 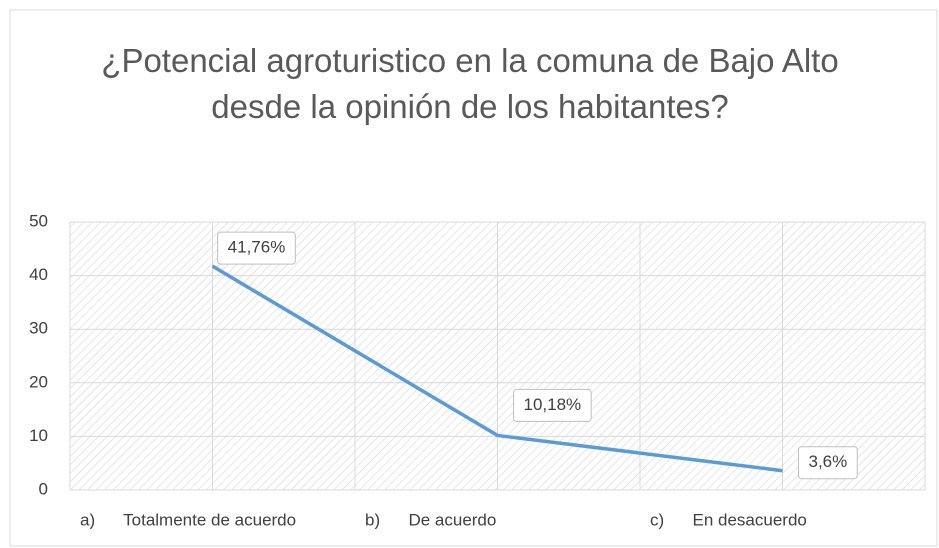 I want to click on y-tick-label: 30, so click(x=38, y=328).